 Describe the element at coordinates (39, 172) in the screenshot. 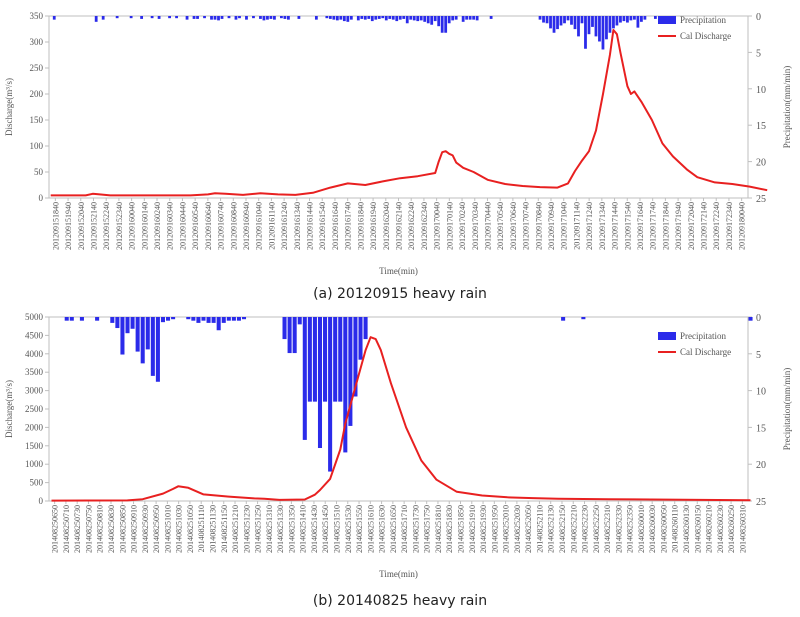

I see `y-left-tick-label: 50` at that location.